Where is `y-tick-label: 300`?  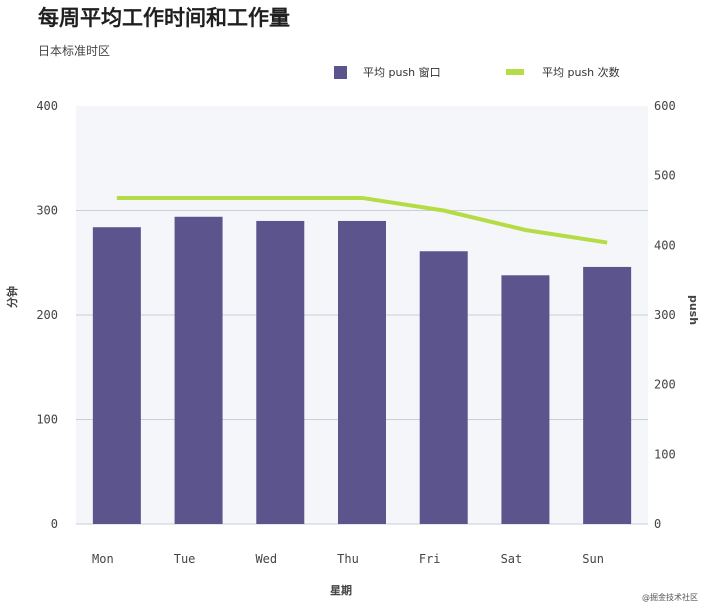 y-tick-label: 300 is located at coordinates (47, 211).